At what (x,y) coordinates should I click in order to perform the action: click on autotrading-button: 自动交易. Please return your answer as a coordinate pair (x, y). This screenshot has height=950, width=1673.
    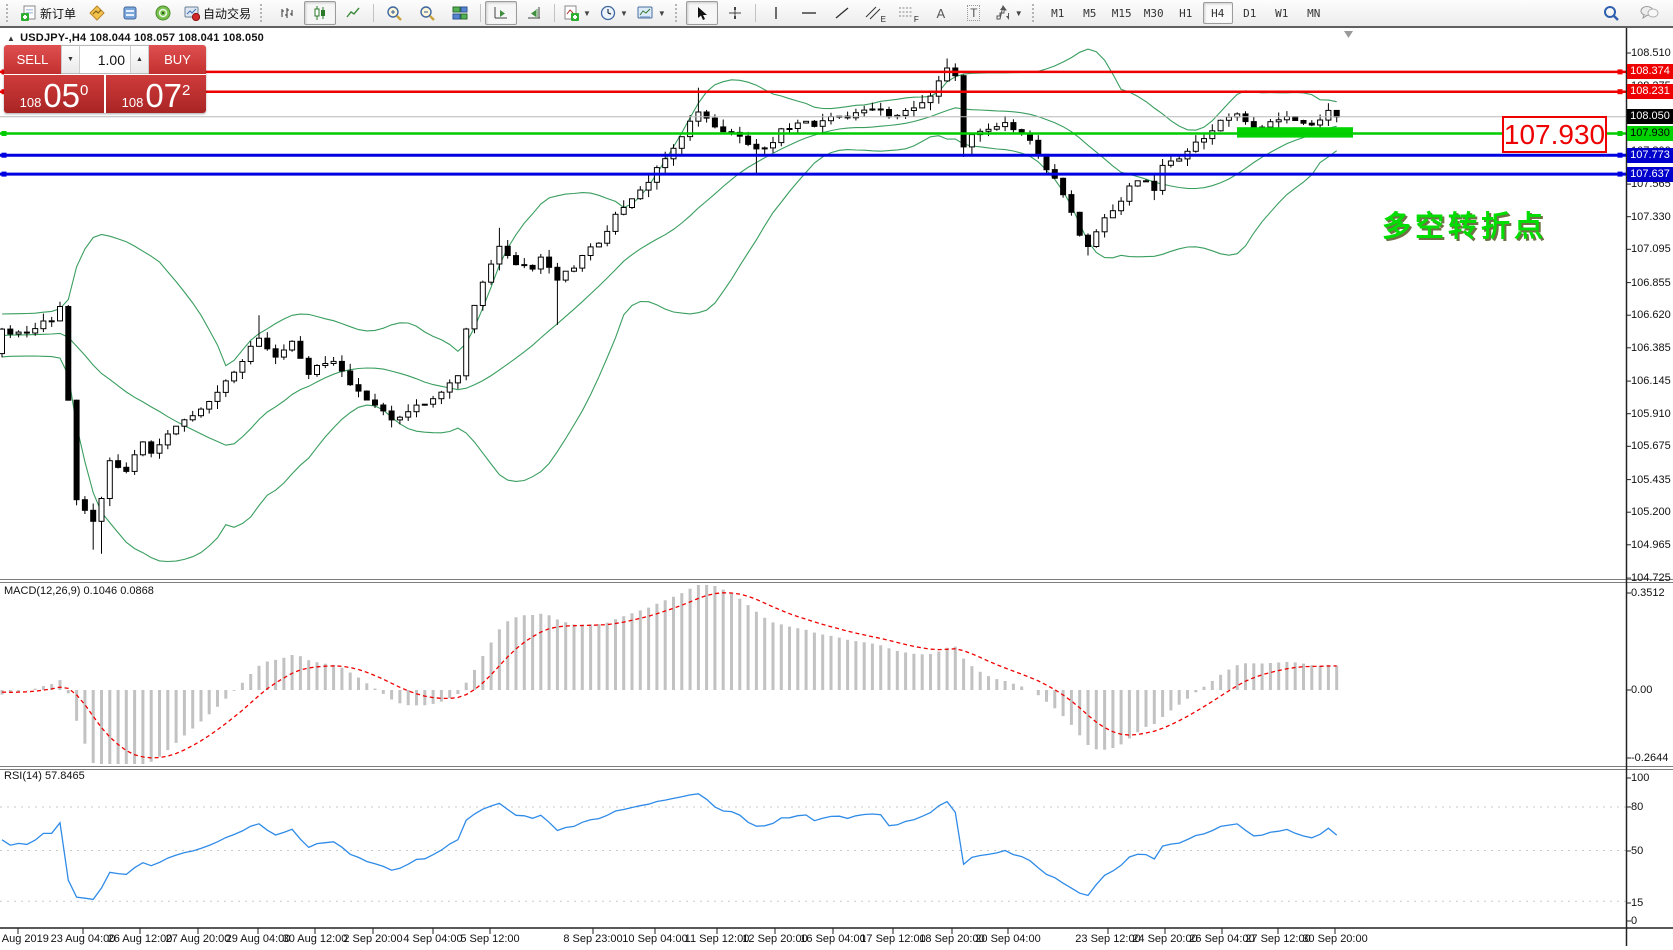
    Looking at the image, I should click on (217, 13).